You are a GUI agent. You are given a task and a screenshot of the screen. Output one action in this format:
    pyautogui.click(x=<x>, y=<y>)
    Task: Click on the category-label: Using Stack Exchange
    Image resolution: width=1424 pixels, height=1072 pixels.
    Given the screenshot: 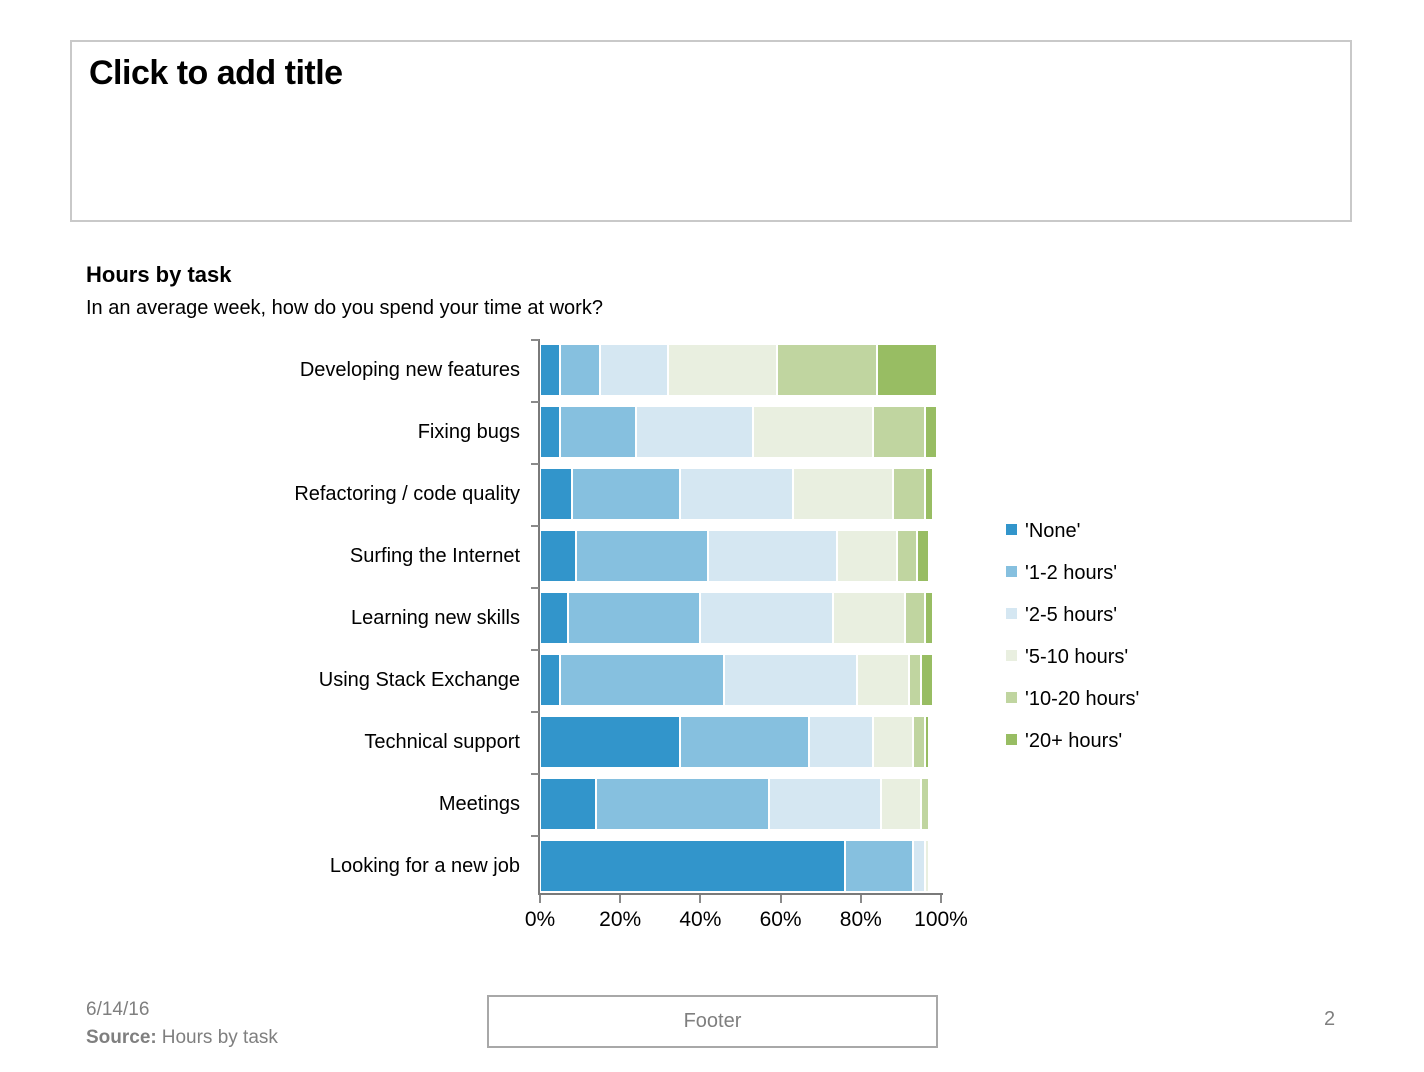 What is the action you would take?
    pyautogui.click(x=419, y=680)
    